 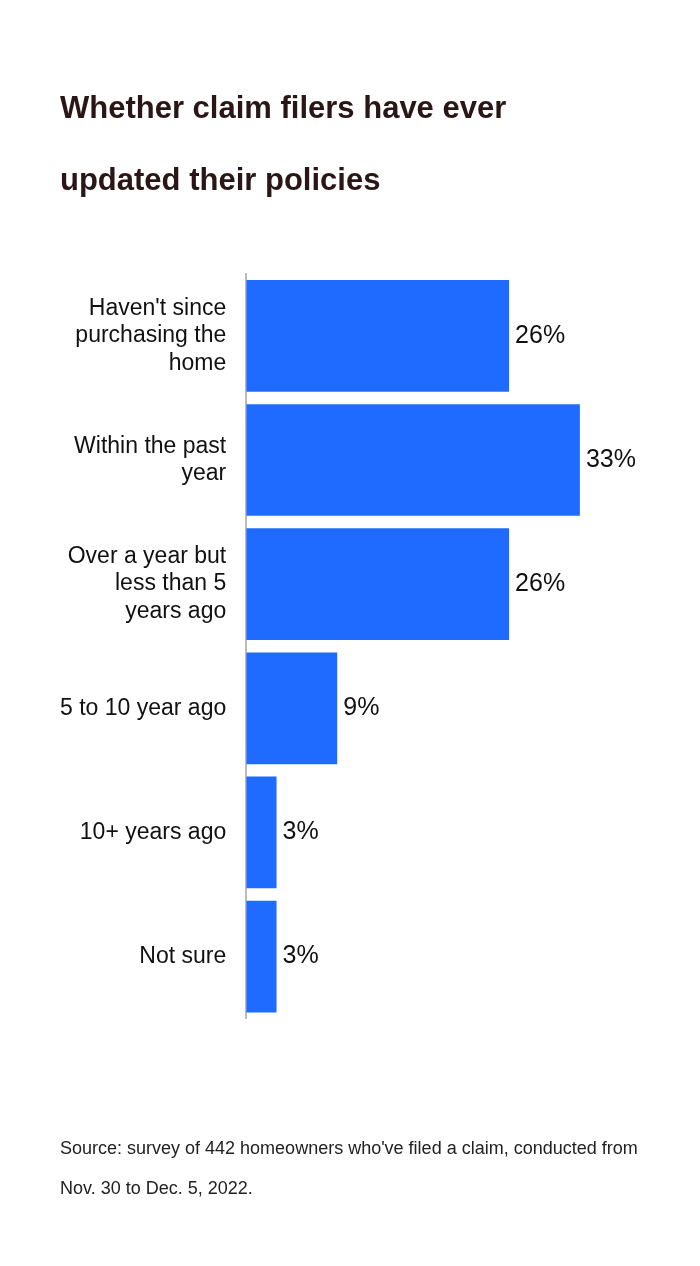 What do you see at coordinates (143, 706) in the screenshot?
I see `y-tick-label: 5 to 10 year ago` at bounding box center [143, 706].